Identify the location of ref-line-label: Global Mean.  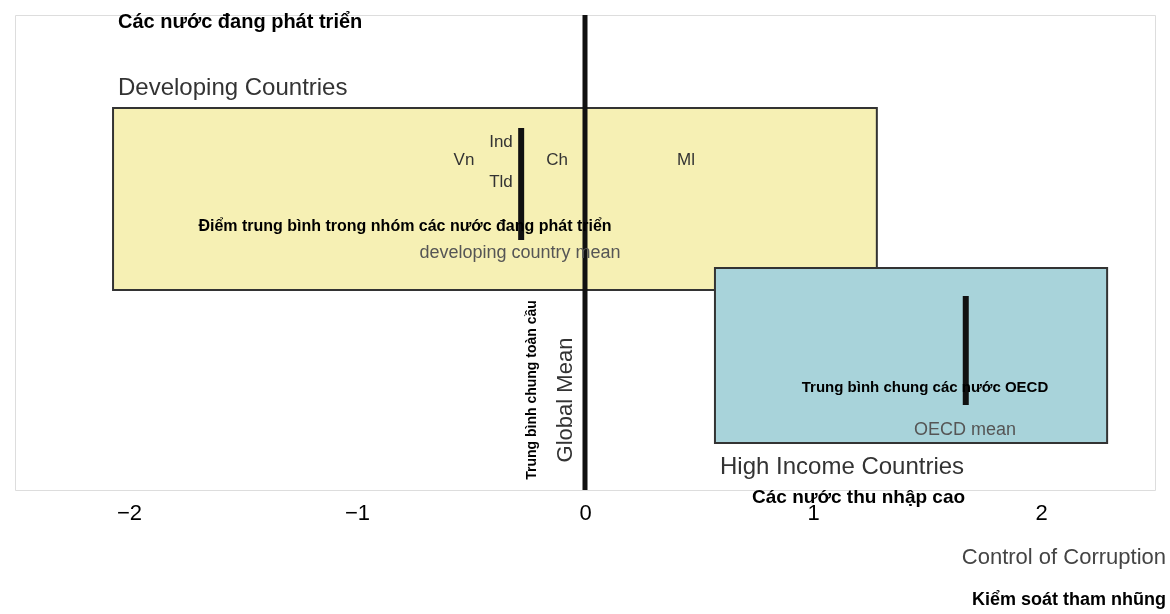
(564, 400).